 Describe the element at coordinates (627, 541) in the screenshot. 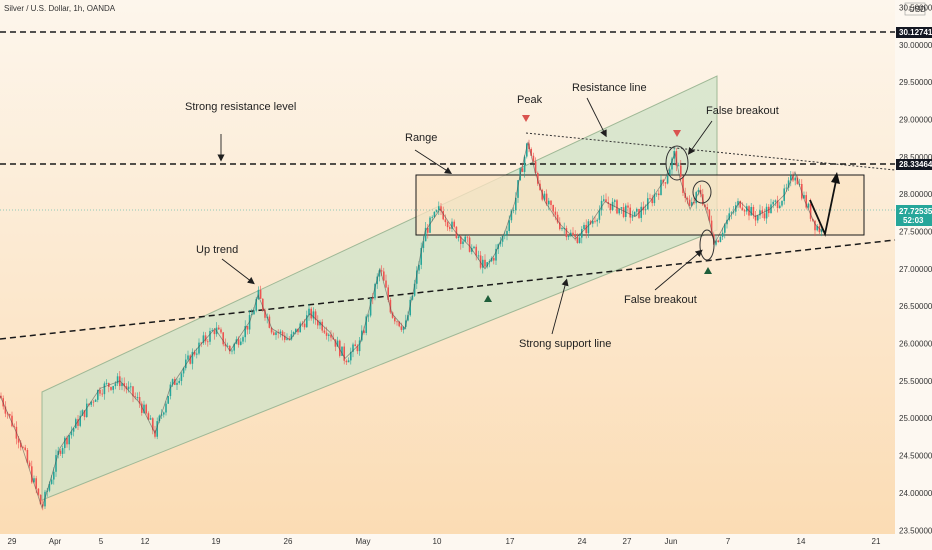

I see `x-tick-label: 27` at that location.